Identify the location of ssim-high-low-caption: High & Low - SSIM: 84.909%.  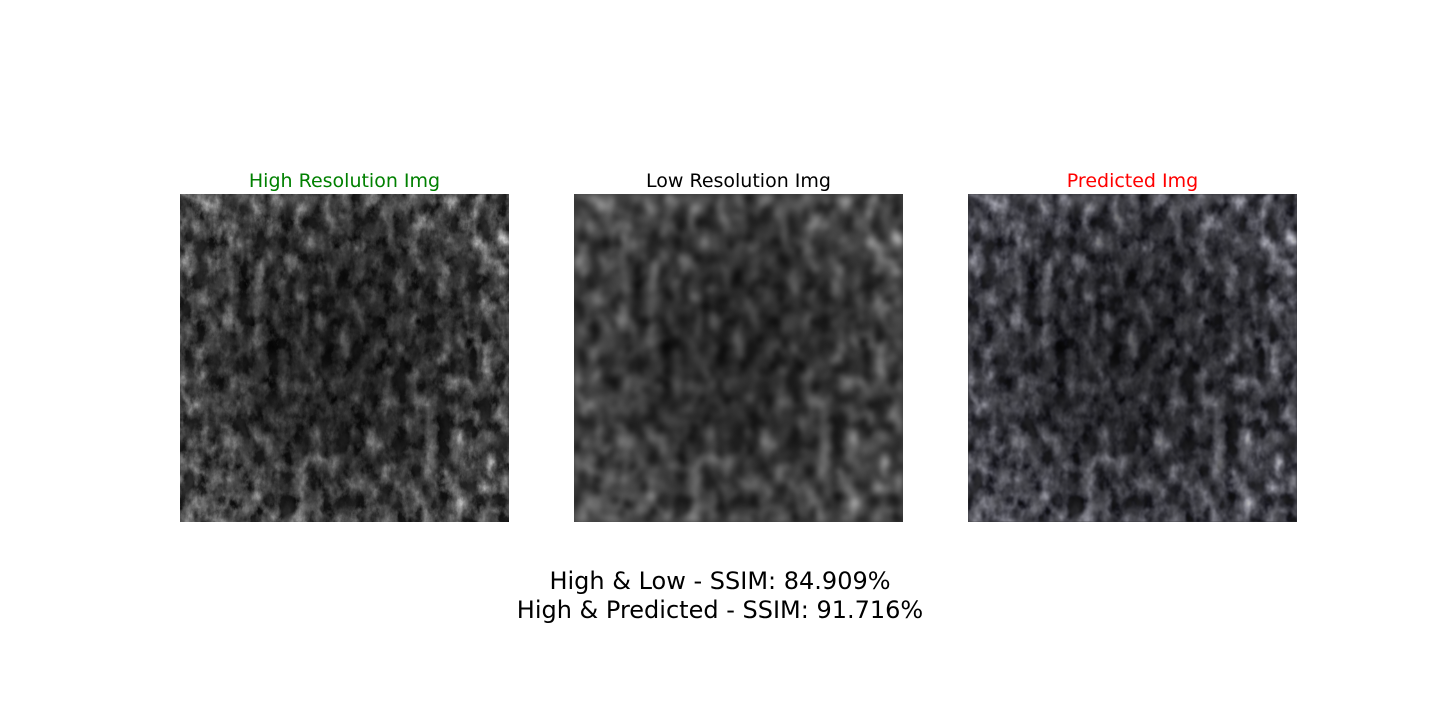
(720, 581).